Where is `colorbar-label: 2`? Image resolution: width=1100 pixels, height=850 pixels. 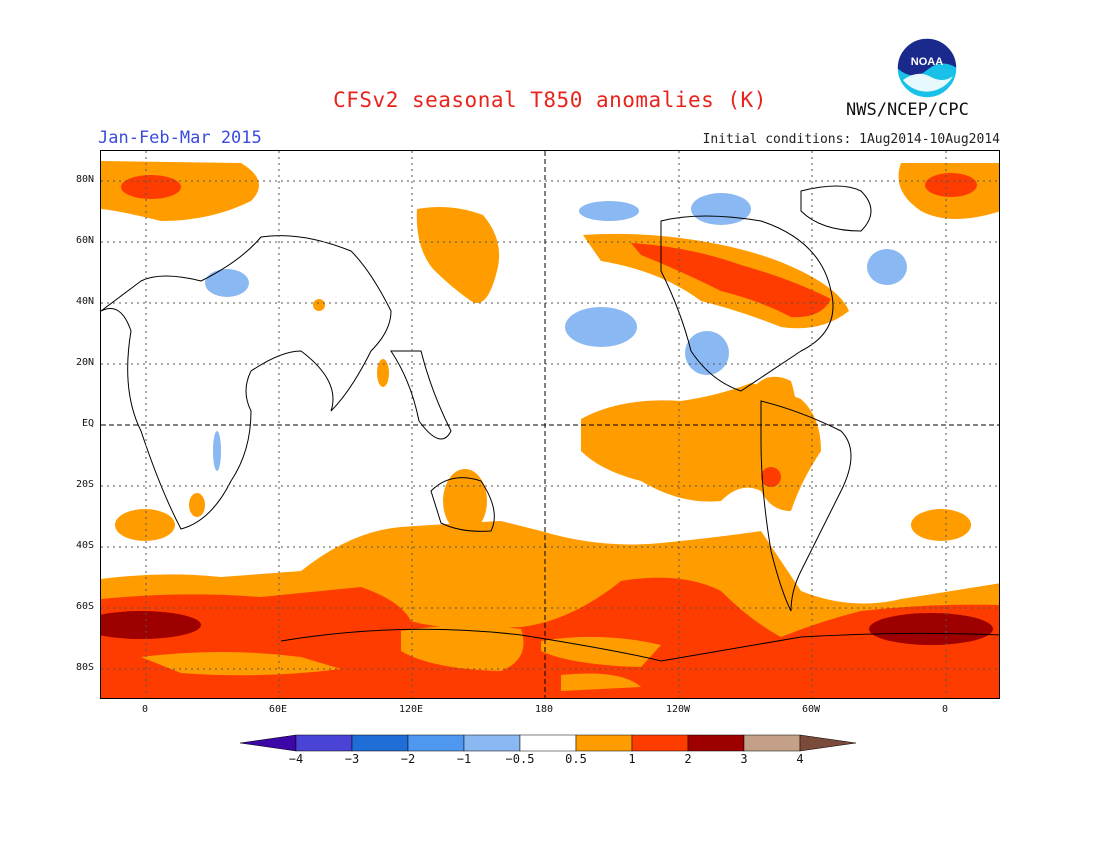
colorbar-label: 2 is located at coordinates (688, 759).